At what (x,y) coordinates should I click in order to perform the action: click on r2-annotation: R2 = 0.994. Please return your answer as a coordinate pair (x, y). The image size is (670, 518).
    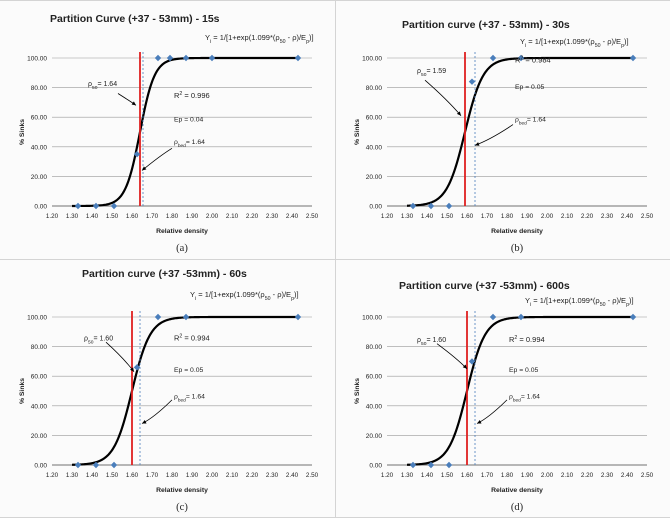
    Looking at the image, I should click on (527, 339).